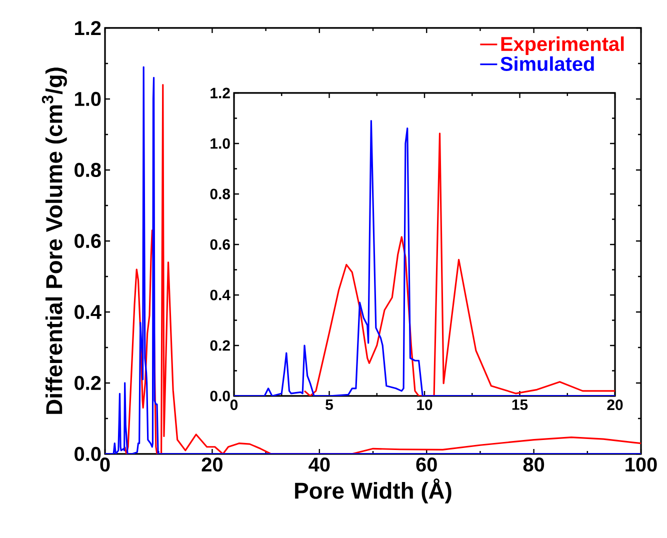 This screenshot has width=667, height=538. What do you see at coordinates (373, 491) in the screenshot?
I see `x-axis-title: Pore Width (Å)` at bounding box center [373, 491].